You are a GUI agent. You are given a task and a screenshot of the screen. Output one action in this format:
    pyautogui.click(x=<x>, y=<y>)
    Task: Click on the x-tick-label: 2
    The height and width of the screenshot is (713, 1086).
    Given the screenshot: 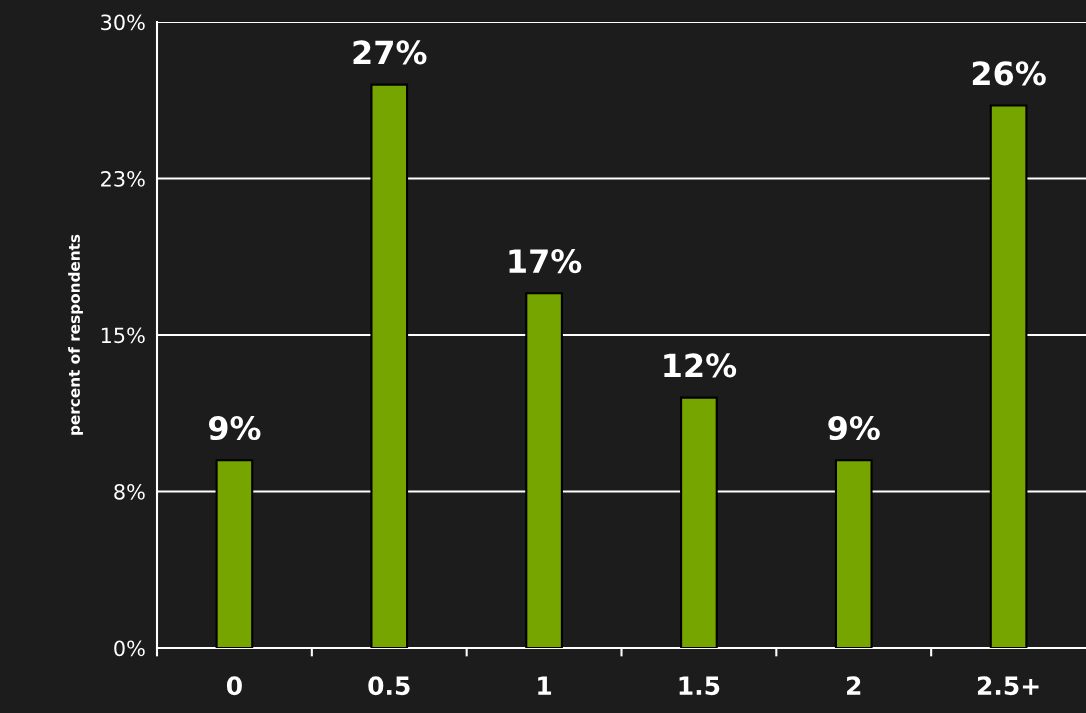 What is the action you would take?
    pyautogui.click(x=854, y=685)
    